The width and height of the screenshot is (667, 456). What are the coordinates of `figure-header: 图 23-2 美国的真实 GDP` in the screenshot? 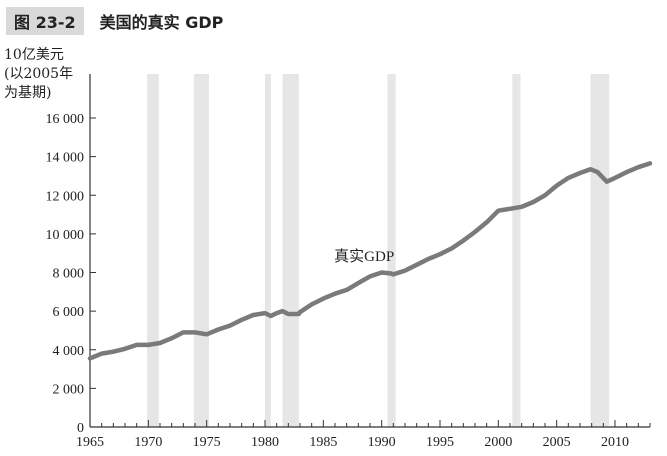 It's located at (115, 21).